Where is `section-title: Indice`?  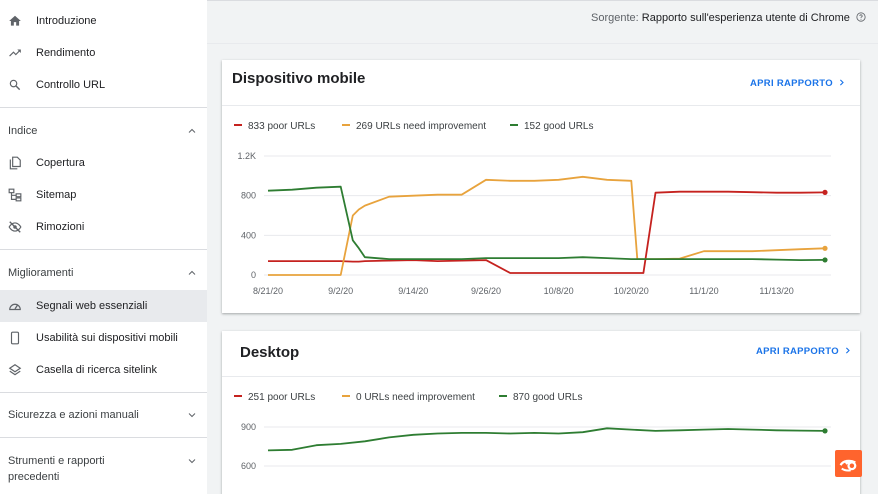 section-title: Indice is located at coordinates (23, 131).